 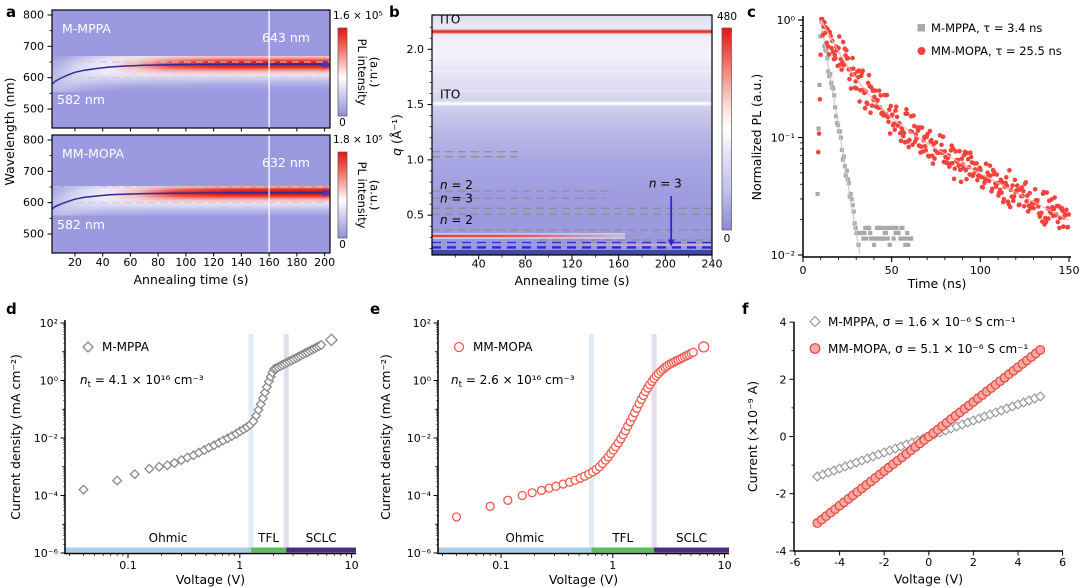 What do you see at coordinates (937, 283) in the screenshot?
I see `x-axis-label: Time (ns)` at bounding box center [937, 283].